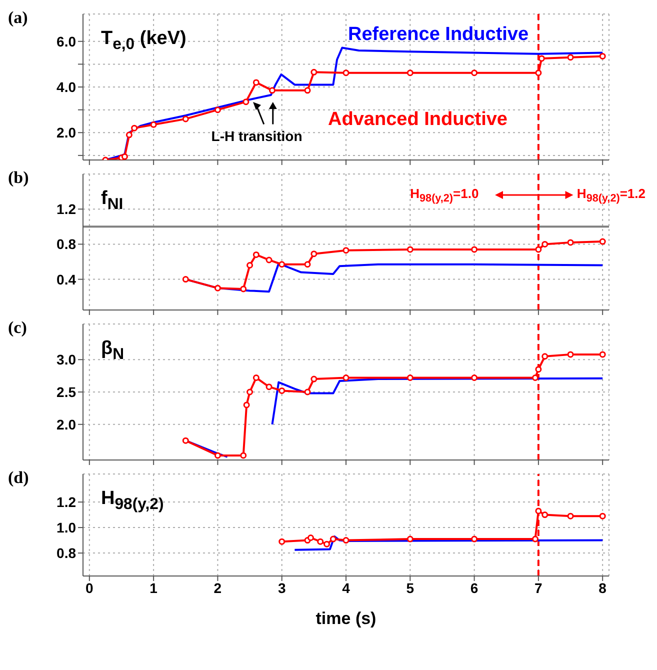 The height and width of the screenshot is (670, 657). I want to click on x-tick-label: 7, so click(538, 588).